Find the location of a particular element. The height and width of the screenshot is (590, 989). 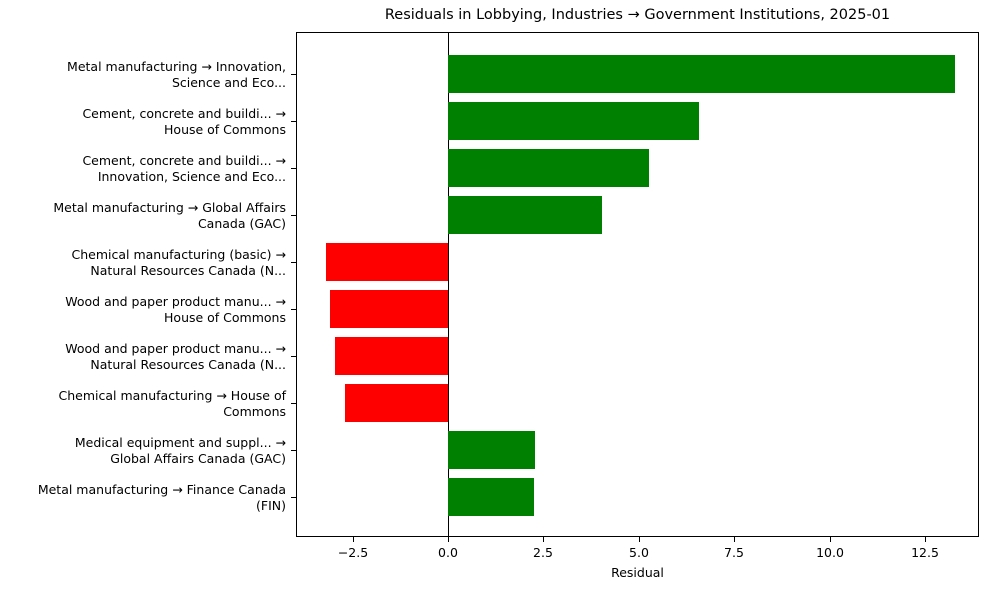

y-tick-label-line2: Commons is located at coordinates (254, 411).